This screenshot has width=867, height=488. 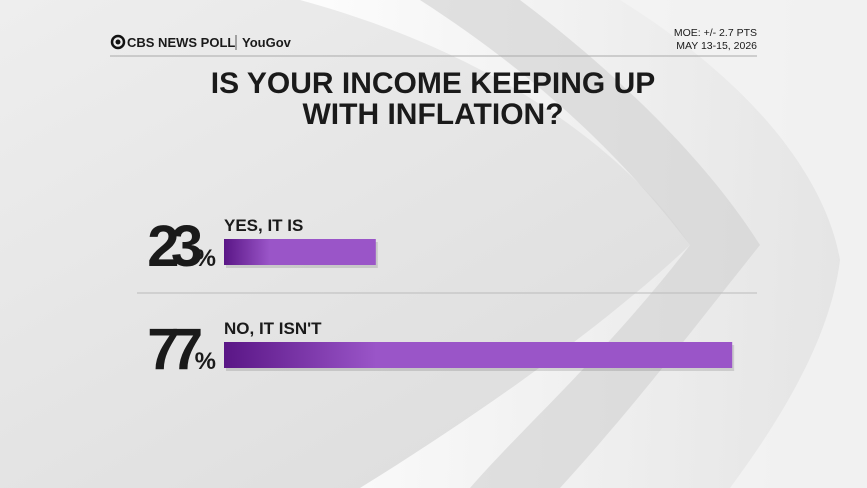 I want to click on brand: CBS NEWS POLL, so click(x=181, y=42).